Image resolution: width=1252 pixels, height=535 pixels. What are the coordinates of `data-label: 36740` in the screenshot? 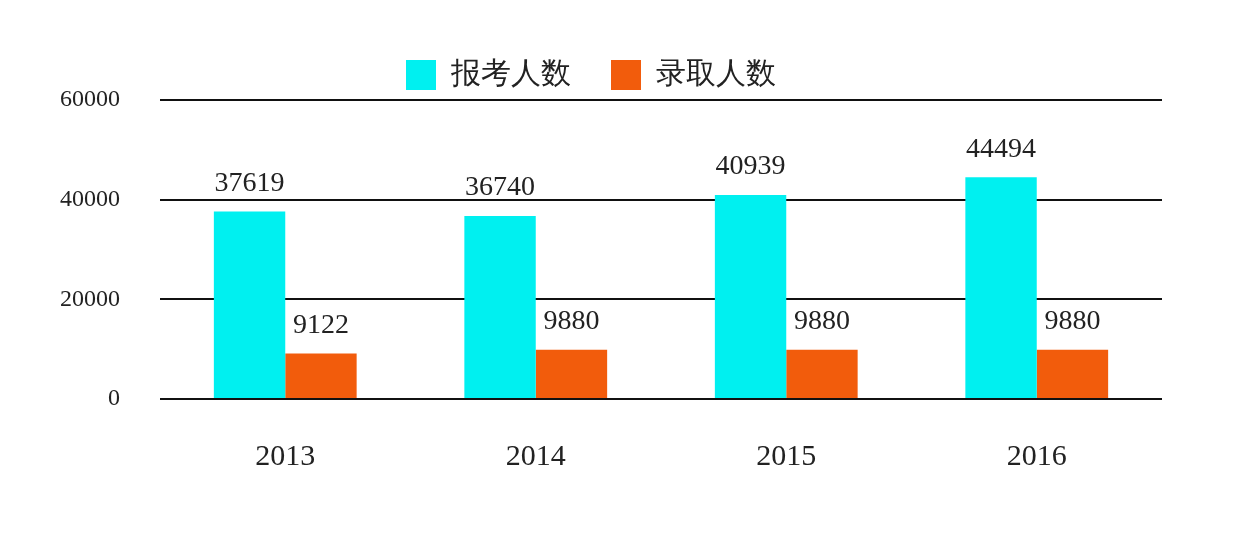 It's located at (500, 186).